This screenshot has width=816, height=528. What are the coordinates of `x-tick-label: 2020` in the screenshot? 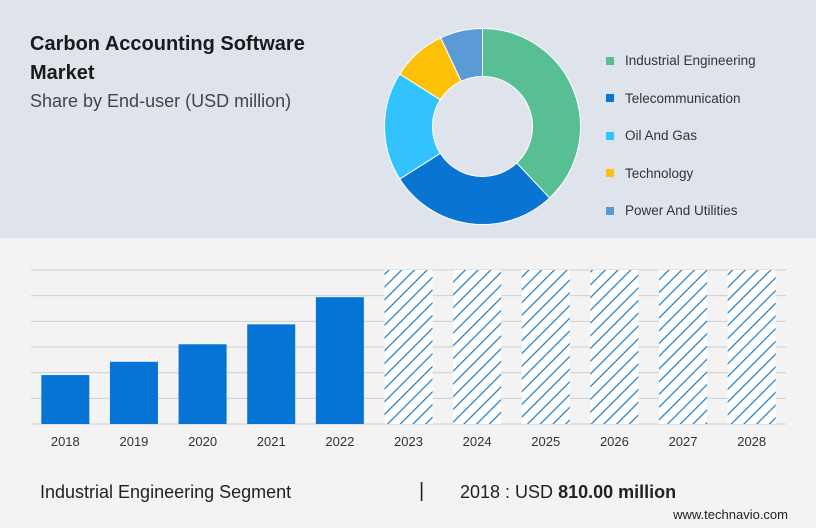 It's located at (202, 441).